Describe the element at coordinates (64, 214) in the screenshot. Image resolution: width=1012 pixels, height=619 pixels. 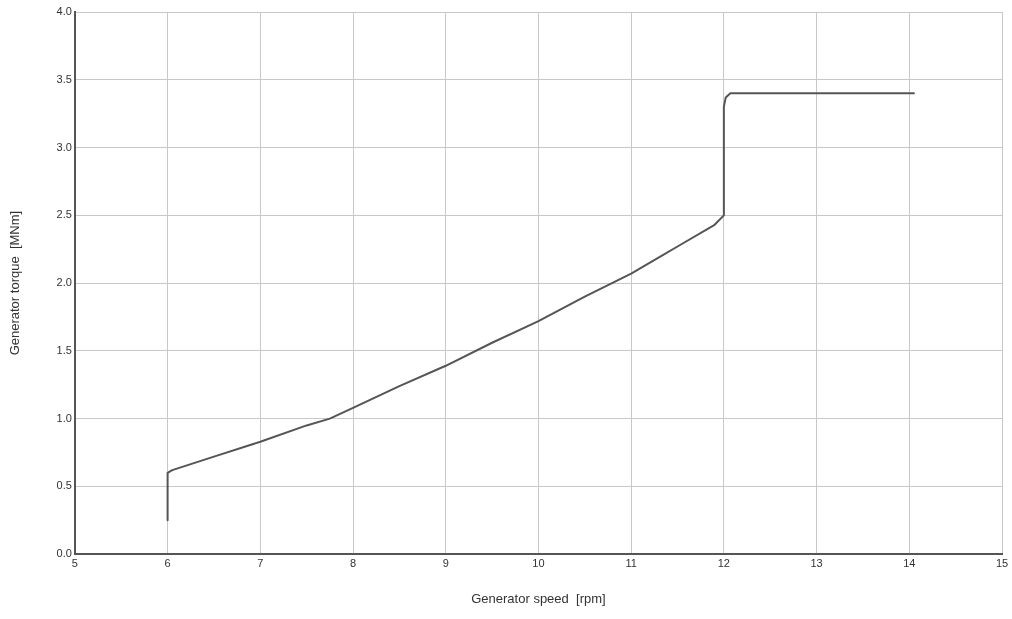
I see `y-tick-label: 2.5` at that location.